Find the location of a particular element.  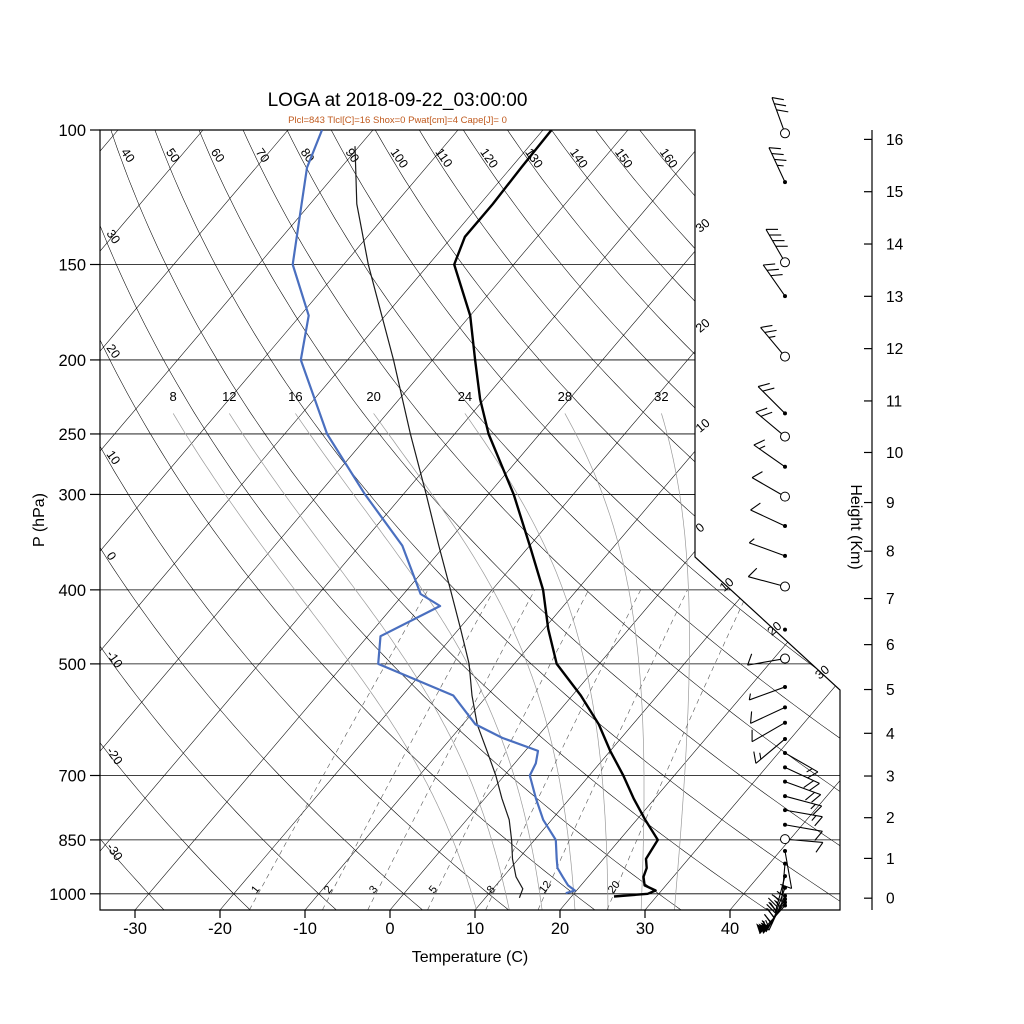

height-tick-label: 4 is located at coordinates (890, 734).